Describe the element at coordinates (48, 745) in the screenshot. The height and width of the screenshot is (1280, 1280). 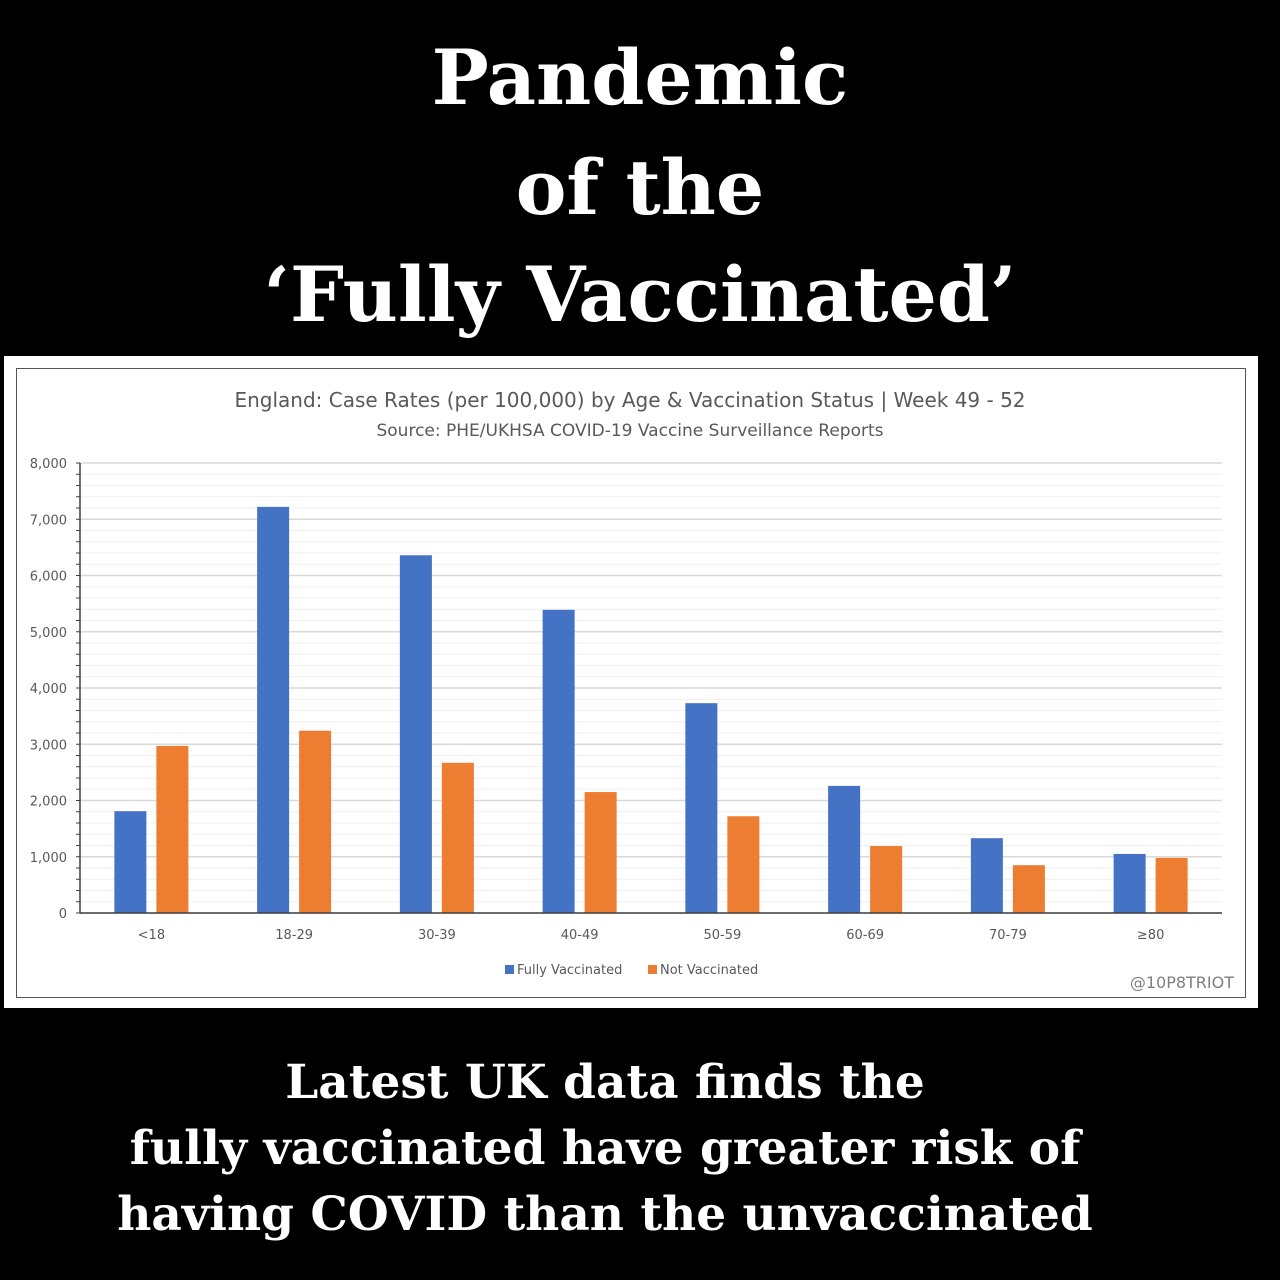
I see `y-tick-label: 3,000` at that location.